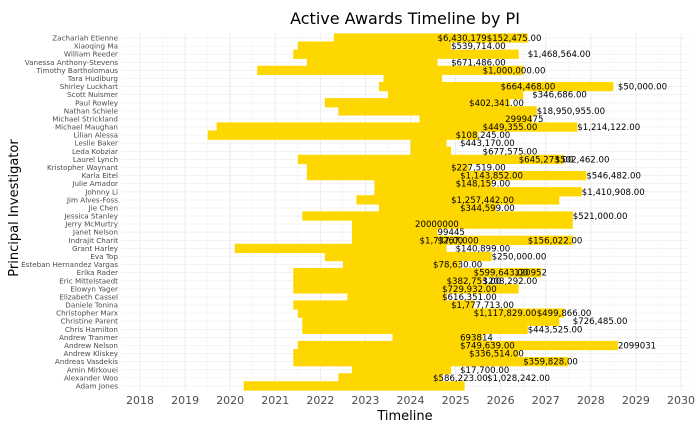 Image resolution: width=700 pixels, height=432 pixels. Describe the element at coordinates (91, 305) in the screenshot. I see `y-tick-label: Daniele Tonina` at that location.